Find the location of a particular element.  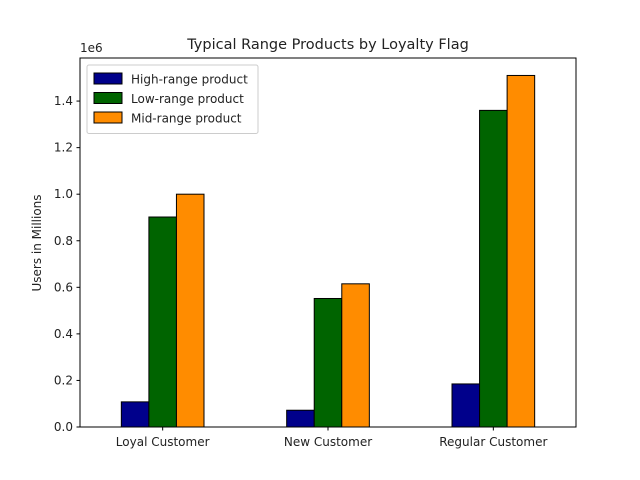

x-tick-label: Loyal Customer is located at coordinates (163, 442).